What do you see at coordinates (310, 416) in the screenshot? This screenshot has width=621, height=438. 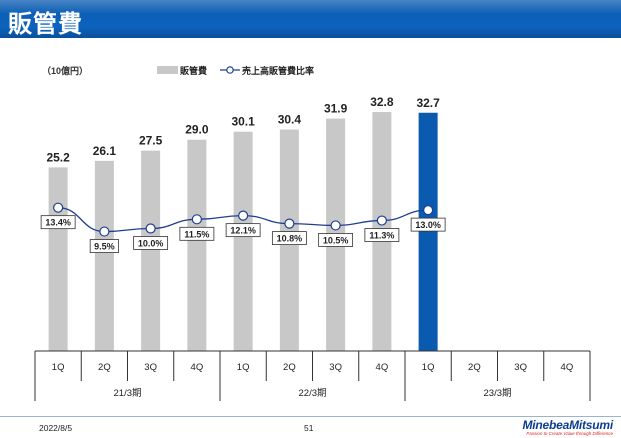 I see `footer-rule` at bounding box center [310, 416].